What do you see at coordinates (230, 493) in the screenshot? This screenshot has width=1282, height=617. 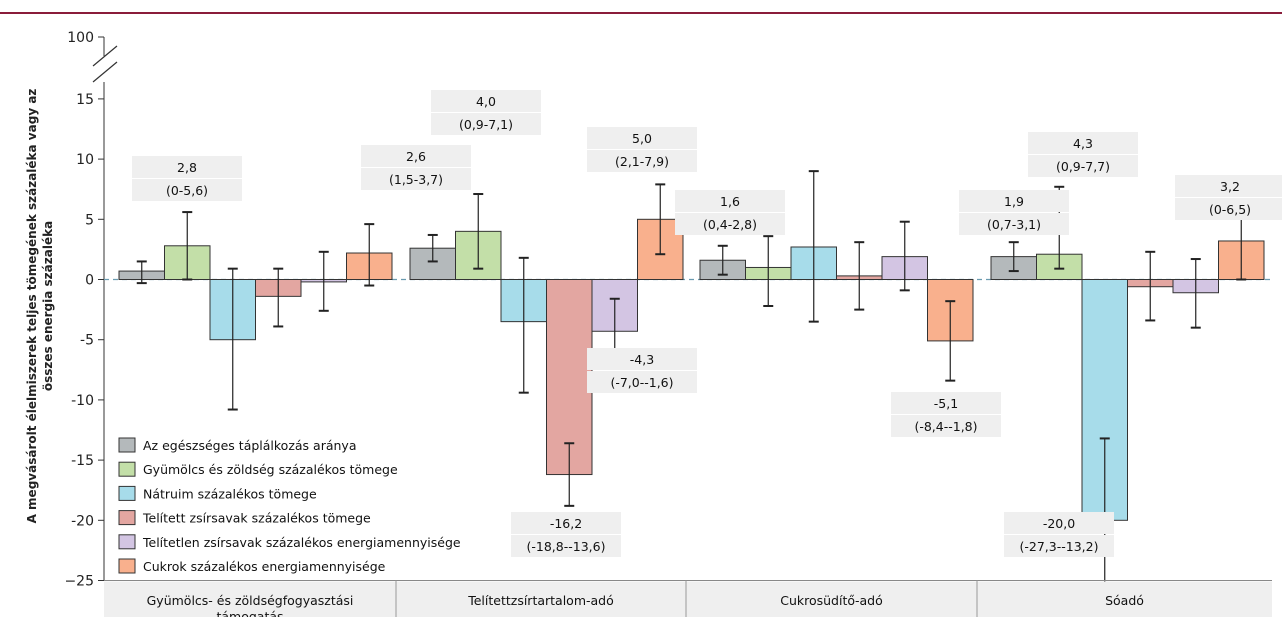 I see `legend-label: Nátruim százalékos tömege` at bounding box center [230, 493].